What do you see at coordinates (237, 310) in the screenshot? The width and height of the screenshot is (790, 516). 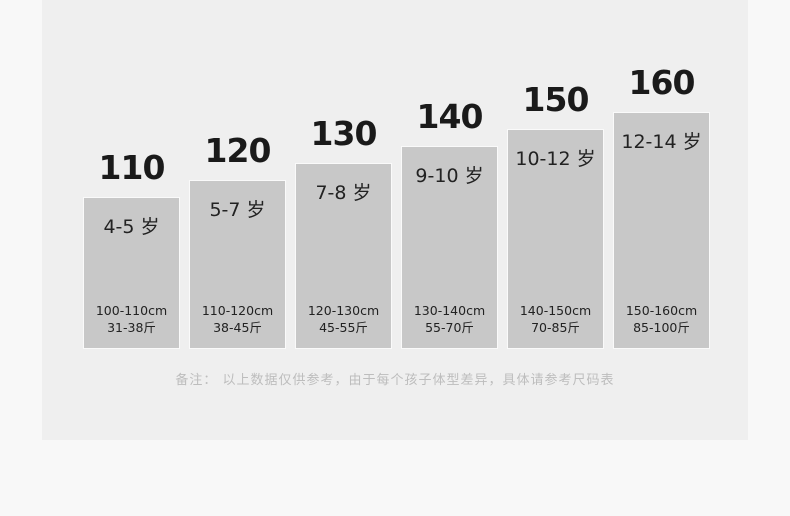 I see `height-range: 110-120cm` at bounding box center [237, 310].